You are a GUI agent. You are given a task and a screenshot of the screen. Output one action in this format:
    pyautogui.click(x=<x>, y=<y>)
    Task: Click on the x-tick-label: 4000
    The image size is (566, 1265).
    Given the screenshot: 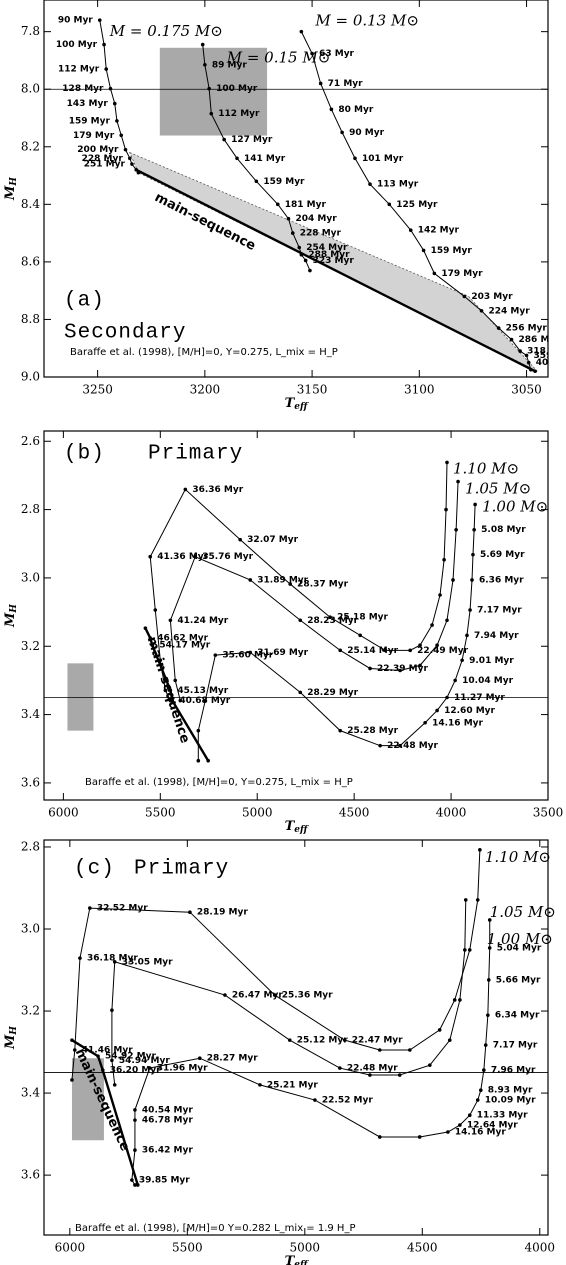 What is the action you would take?
    pyautogui.click(x=451, y=813)
    